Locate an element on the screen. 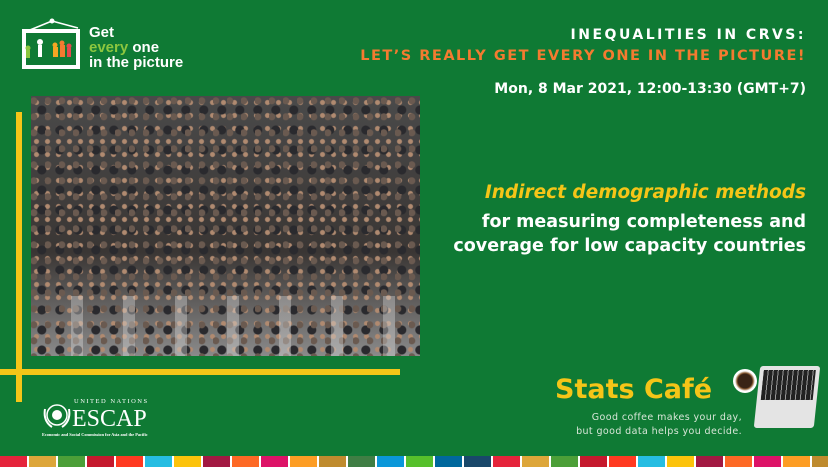  laptop-image is located at coordinates (787, 397).